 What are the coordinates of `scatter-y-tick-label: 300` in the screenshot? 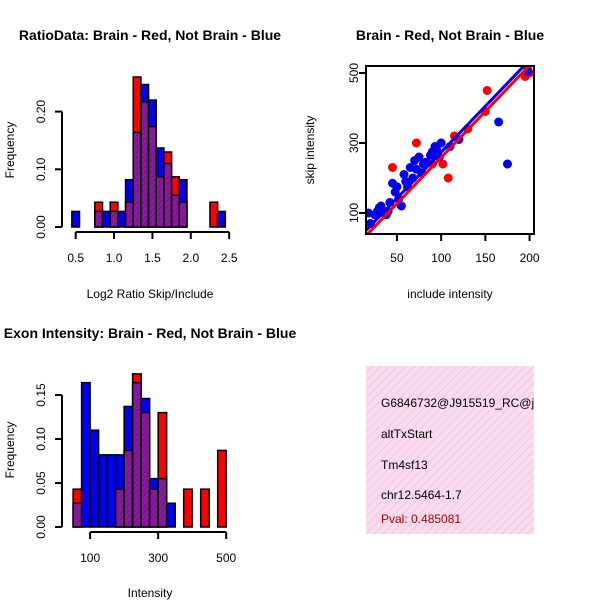 It's located at (354, 143).